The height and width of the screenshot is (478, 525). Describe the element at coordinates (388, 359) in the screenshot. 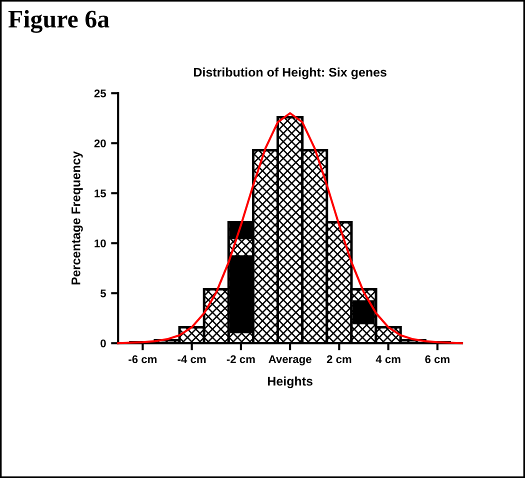

I see `x-tick-label: 4 cm` at that location.